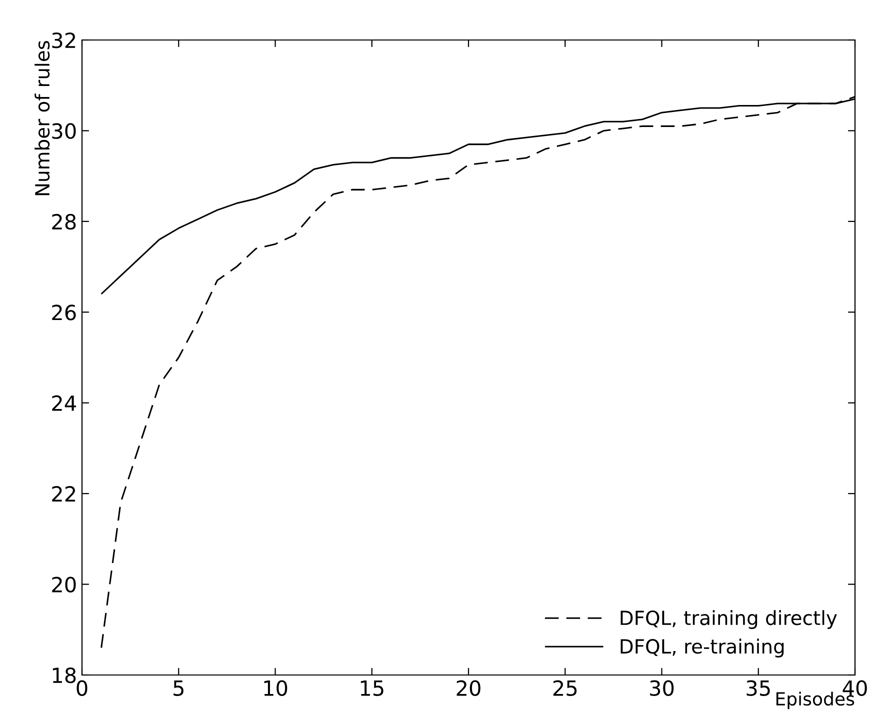 Image resolution: width=876 pixels, height=713 pixels. I want to click on legend-label: DFQL, re-training, so click(702, 648).